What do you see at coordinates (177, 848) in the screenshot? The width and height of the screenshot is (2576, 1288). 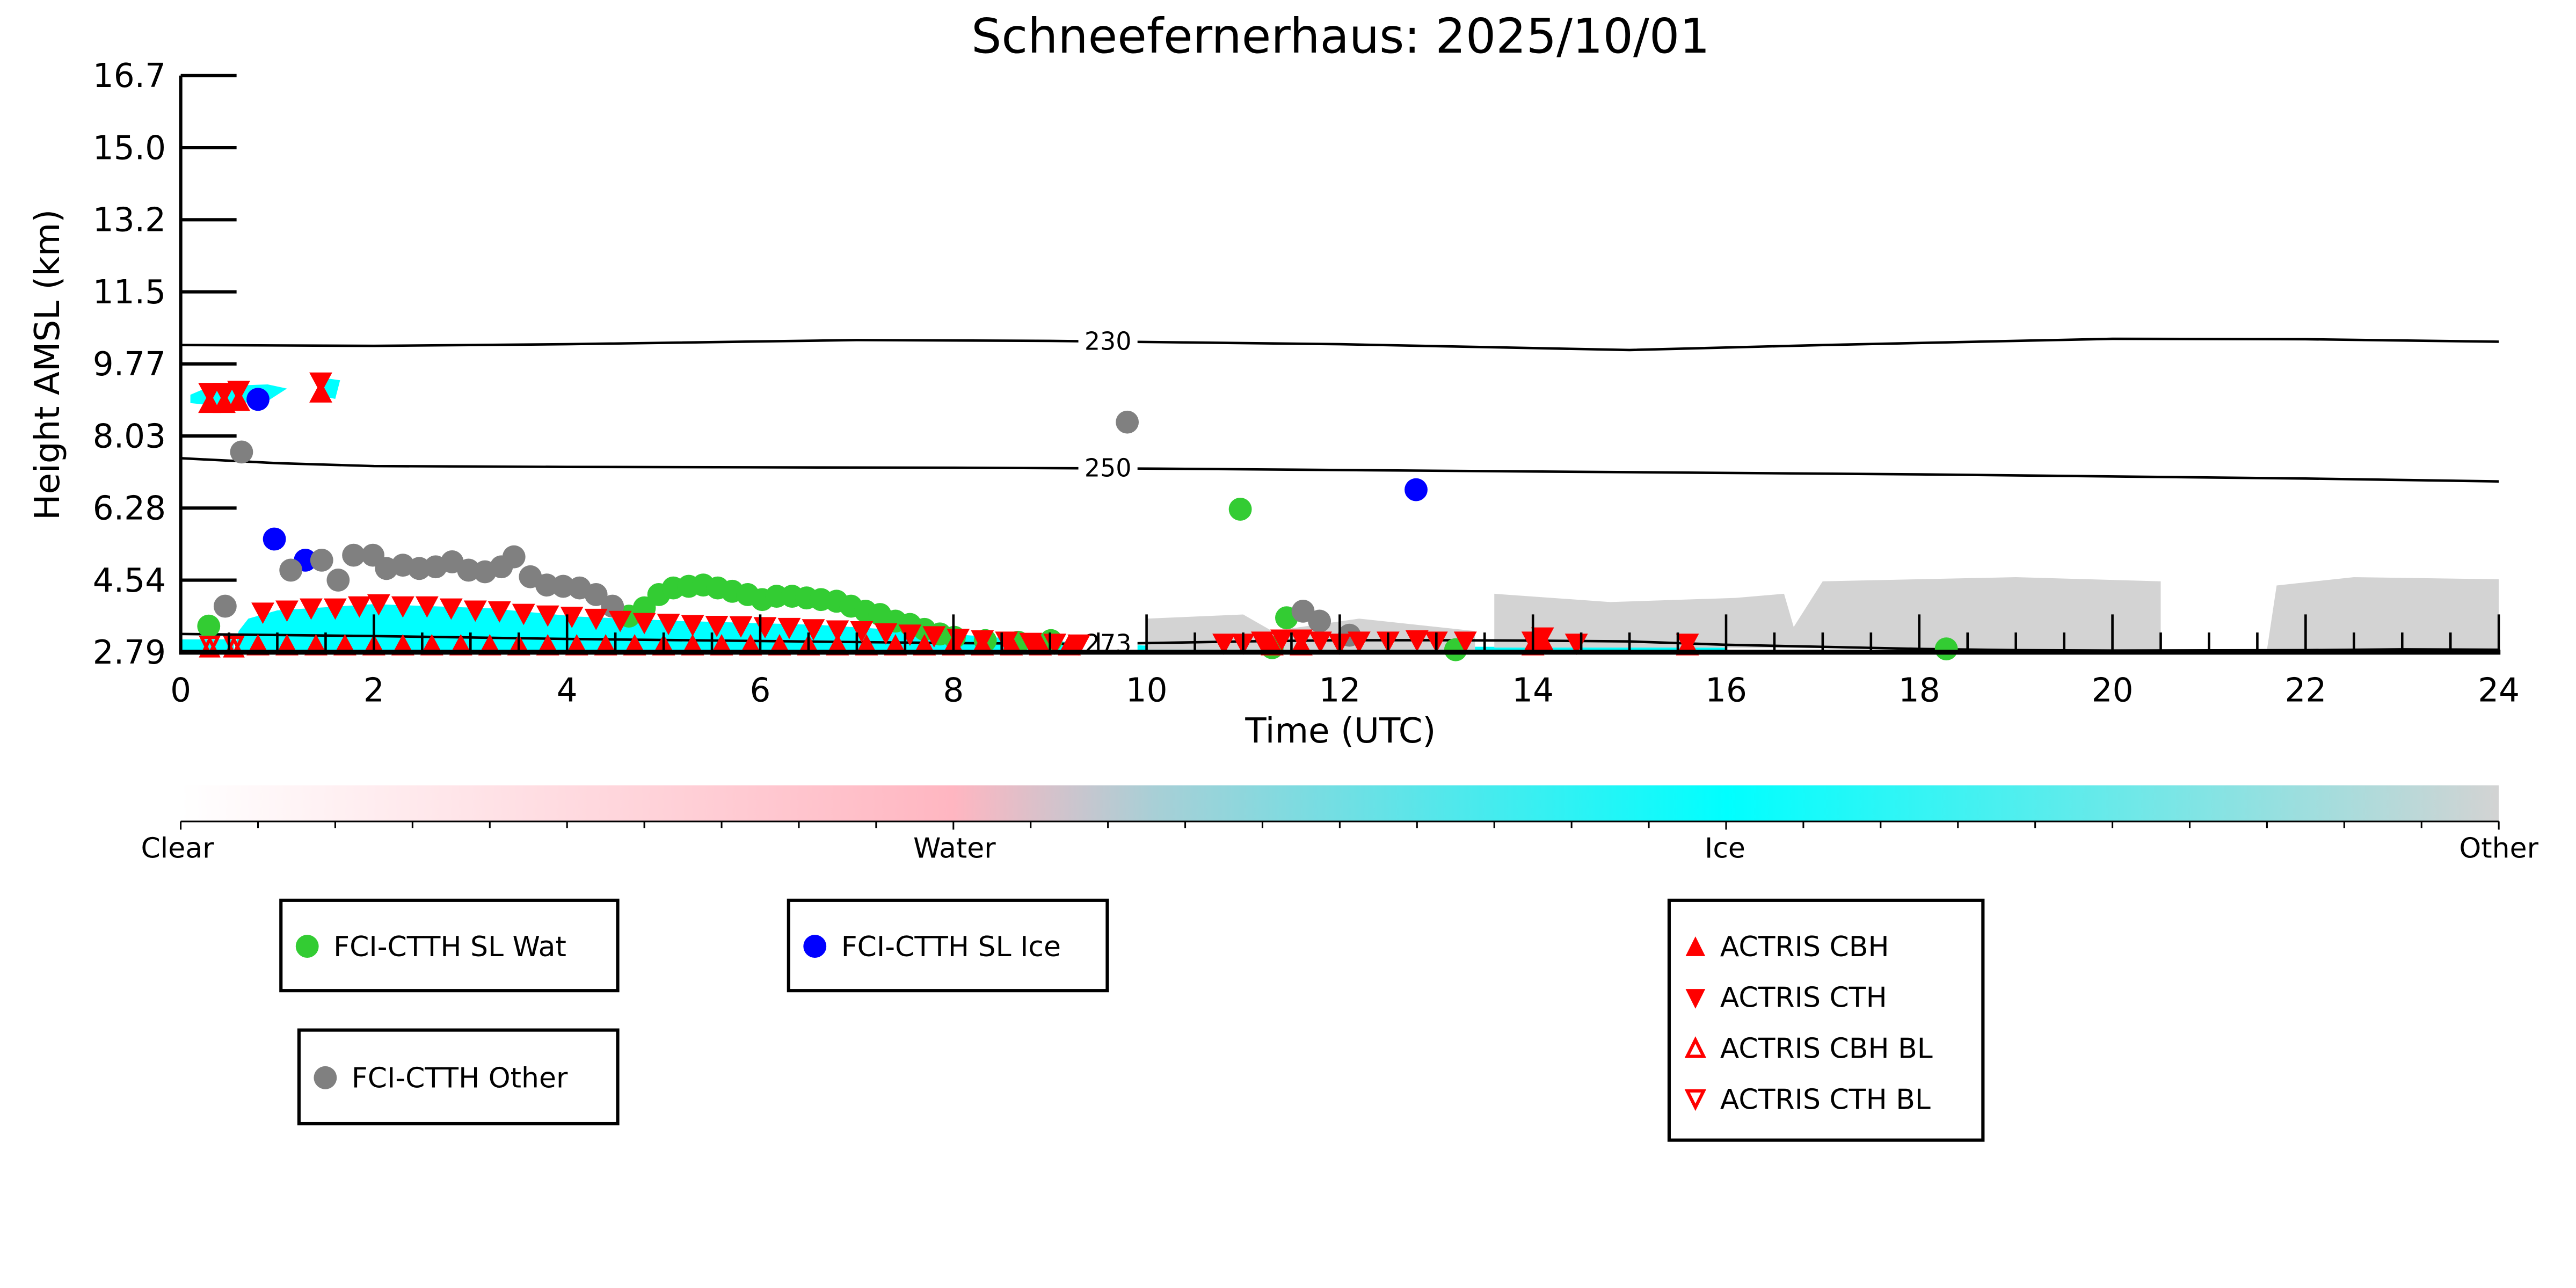 I see `colorbar-label-clear: Clear` at bounding box center [177, 848].